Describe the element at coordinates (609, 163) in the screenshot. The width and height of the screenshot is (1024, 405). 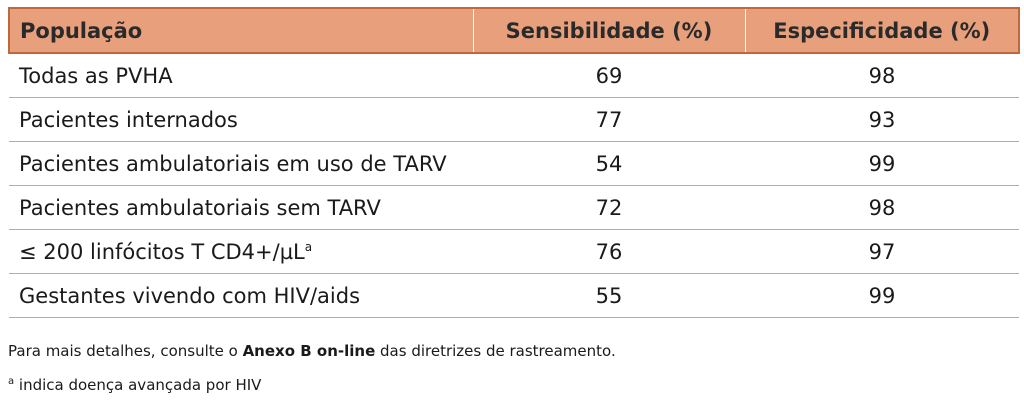
I see `cell-sensitivity: 54` at that location.